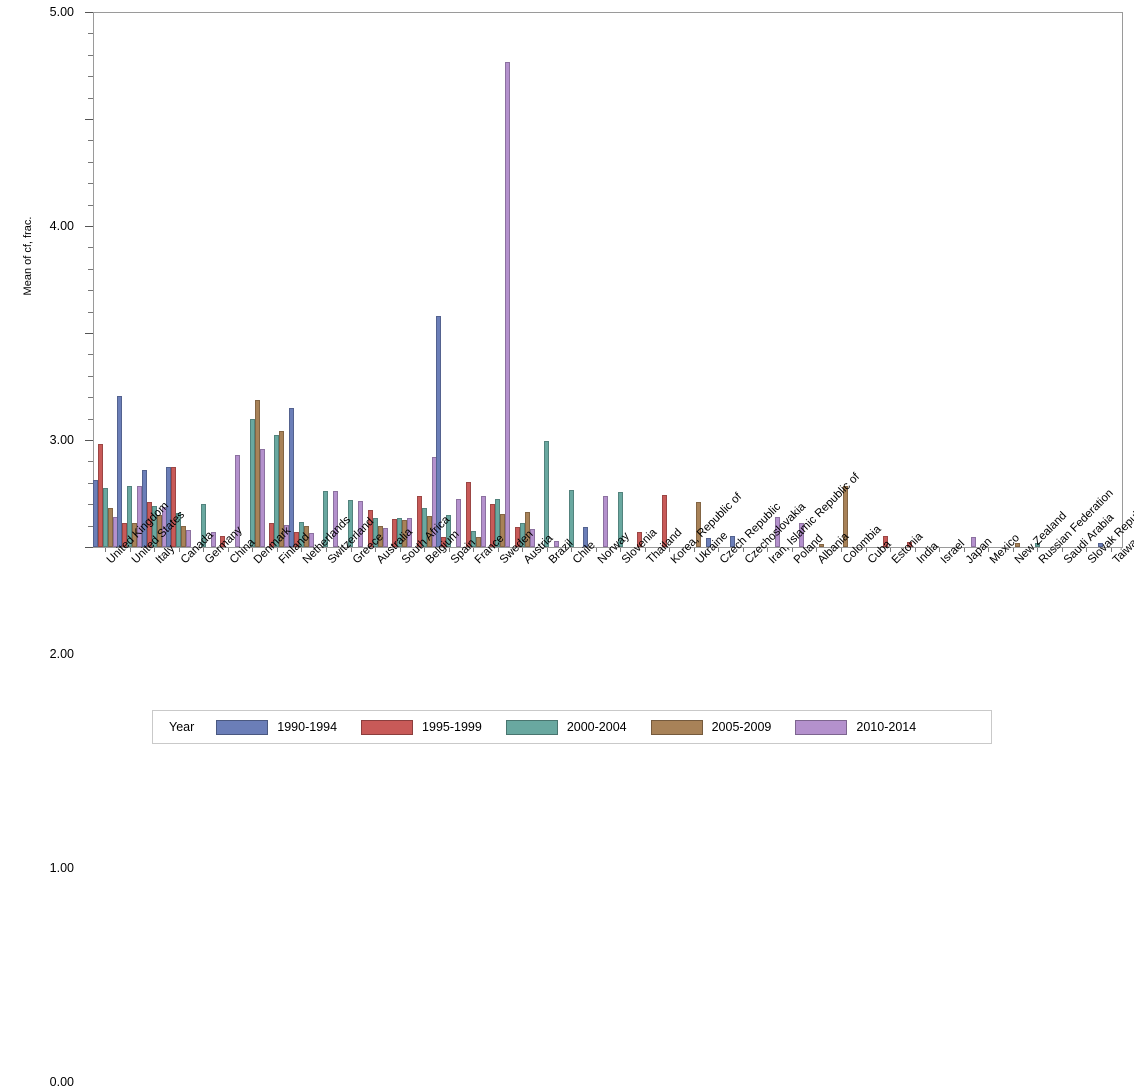  I want to click on y-tick-mark: 0.00, so click(71, 817).